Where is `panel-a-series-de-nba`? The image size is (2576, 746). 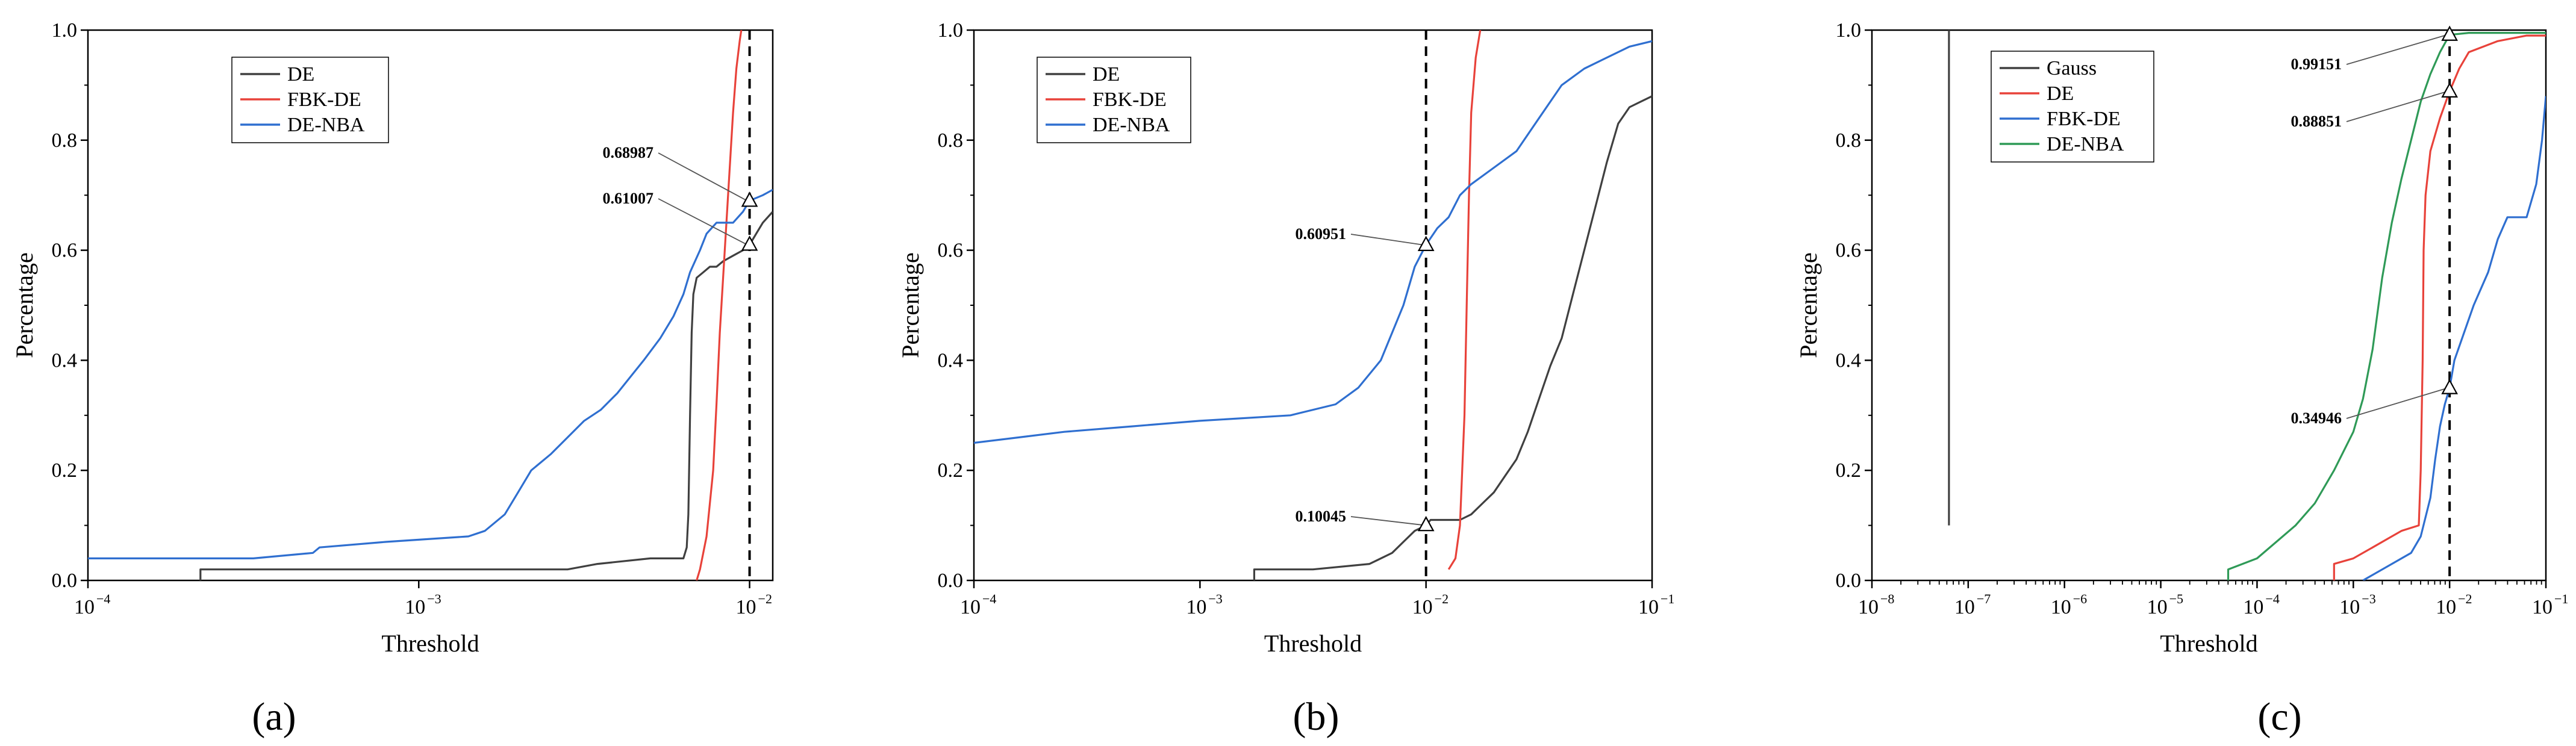 panel-a-series-de-nba is located at coordinates (430, 373).